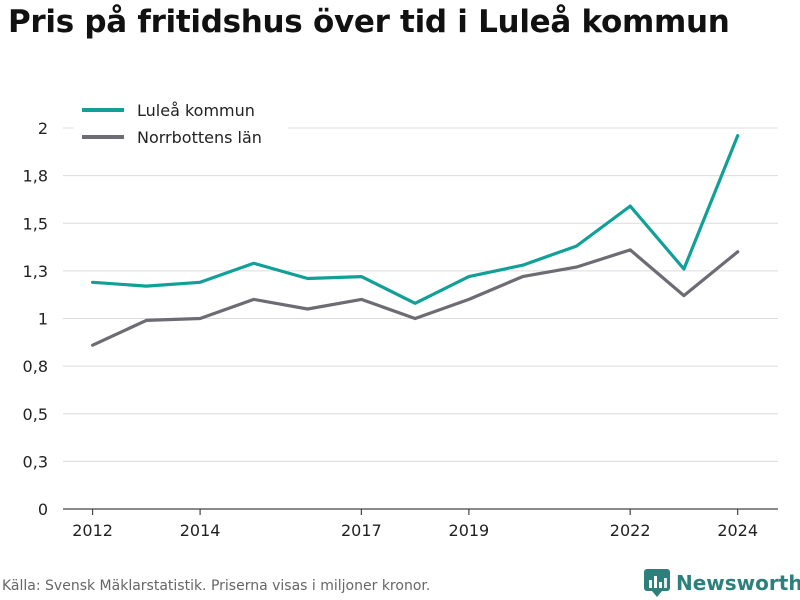  I want to click on x-tick-label: 2022, so click(630, 530).